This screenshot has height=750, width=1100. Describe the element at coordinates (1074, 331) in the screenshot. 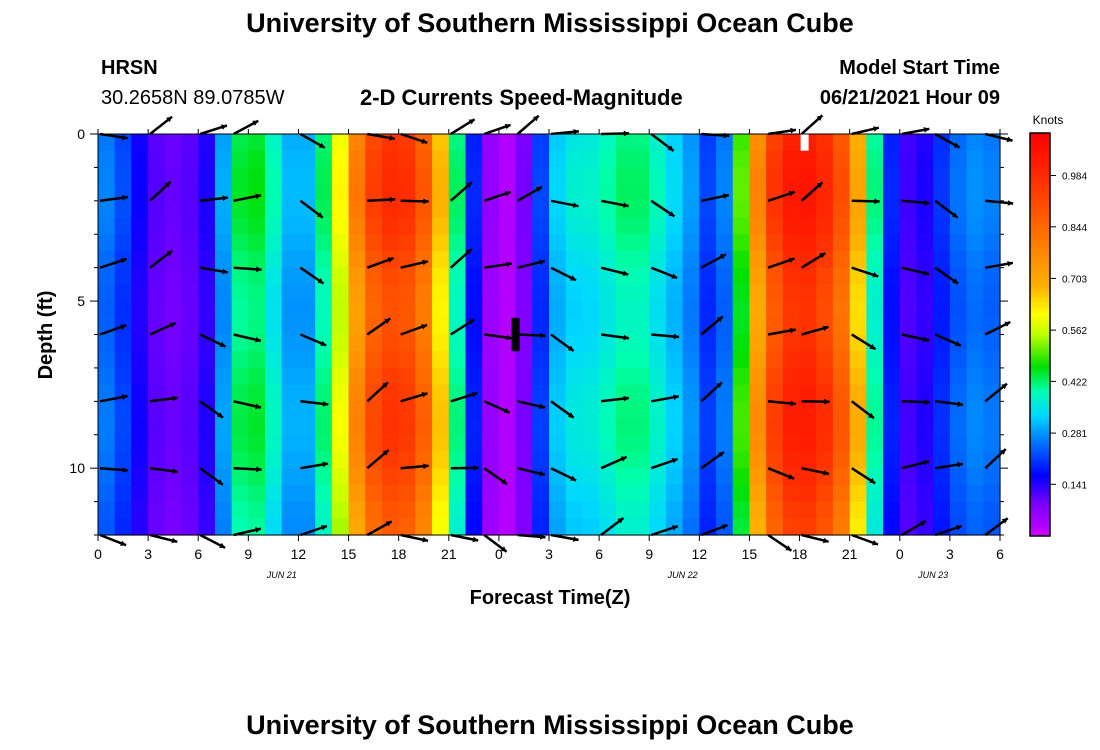

I see `colorbar-tick-label: 0.562` at that location.